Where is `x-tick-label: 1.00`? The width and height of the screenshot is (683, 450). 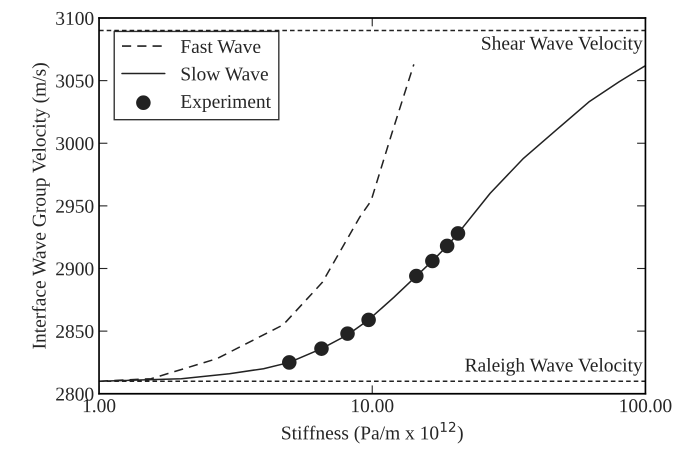
x-tick-label: 1.00 is located at coordinates (100, 405).